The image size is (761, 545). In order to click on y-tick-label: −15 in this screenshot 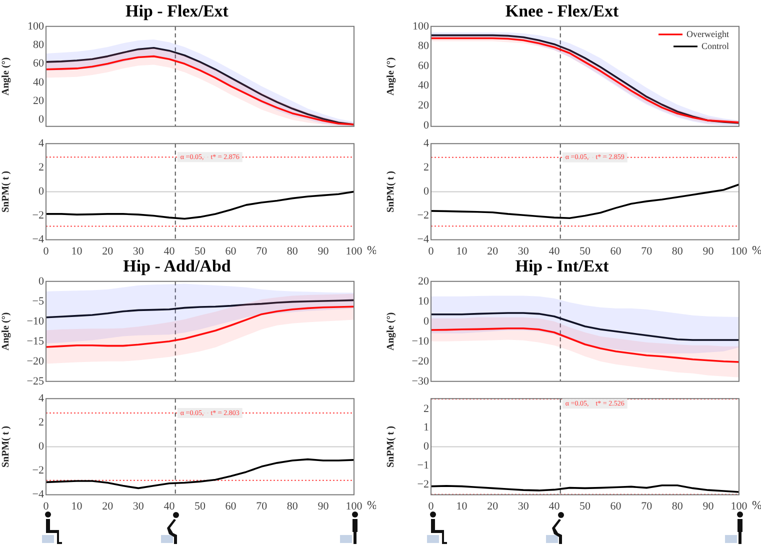, I will do `click(35, 341)`.